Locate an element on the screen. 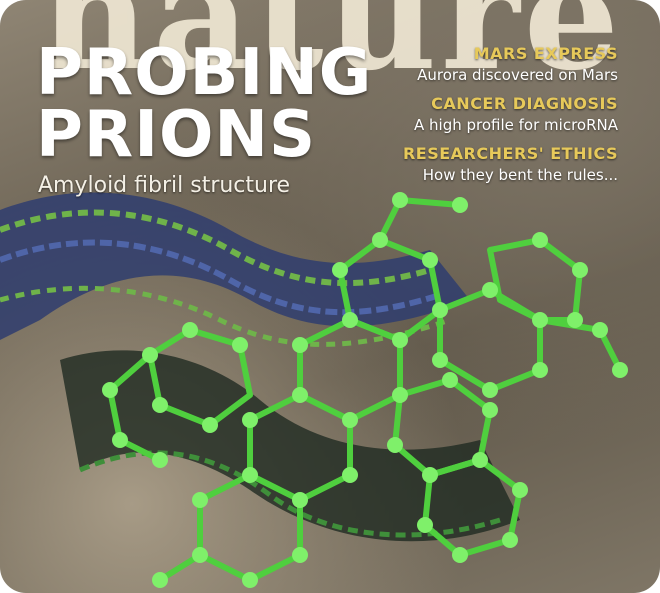 The height and width of the screenshot is (593, 660). cover-line-subtitle: A high profile for microRNA is located at coordinates (516, 125).